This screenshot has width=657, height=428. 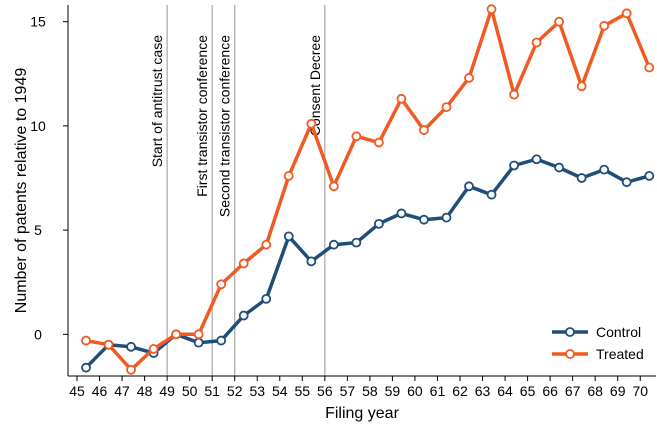 What do you see at coordinates (618, 391) in the screenshot?
I see `x-tick-label: 69` at bounding box center [618, 391].